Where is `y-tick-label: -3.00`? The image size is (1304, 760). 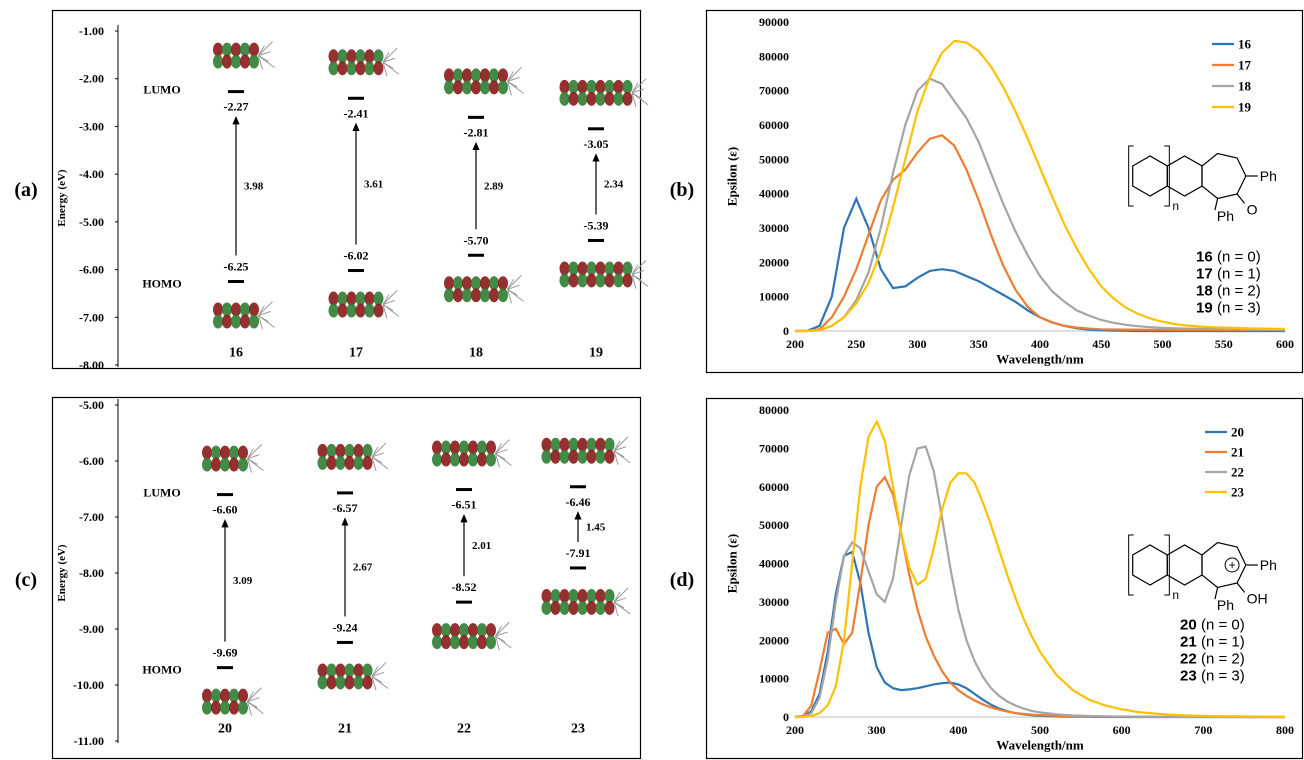
y-tick-label: -3.00 is located at coordinates (91, 126).